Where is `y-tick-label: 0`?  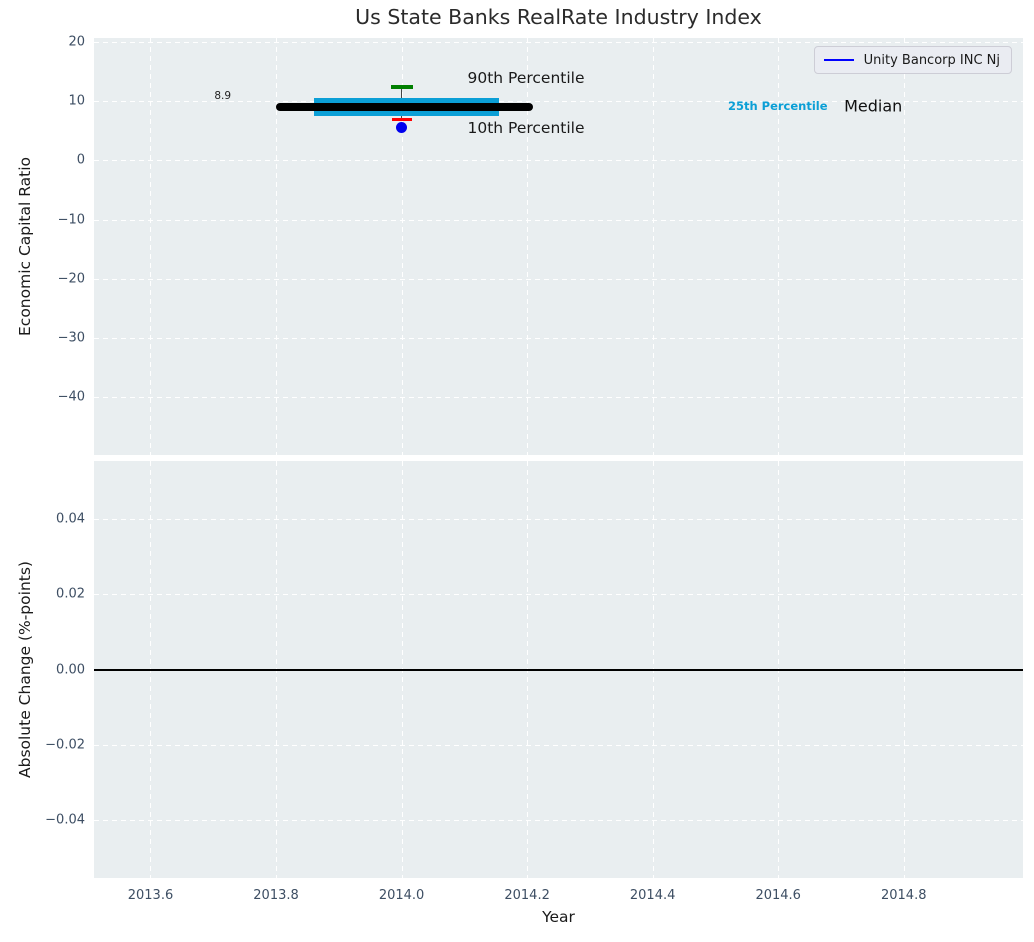 y-tick-label: 0 is located at coordinates (80, 160).